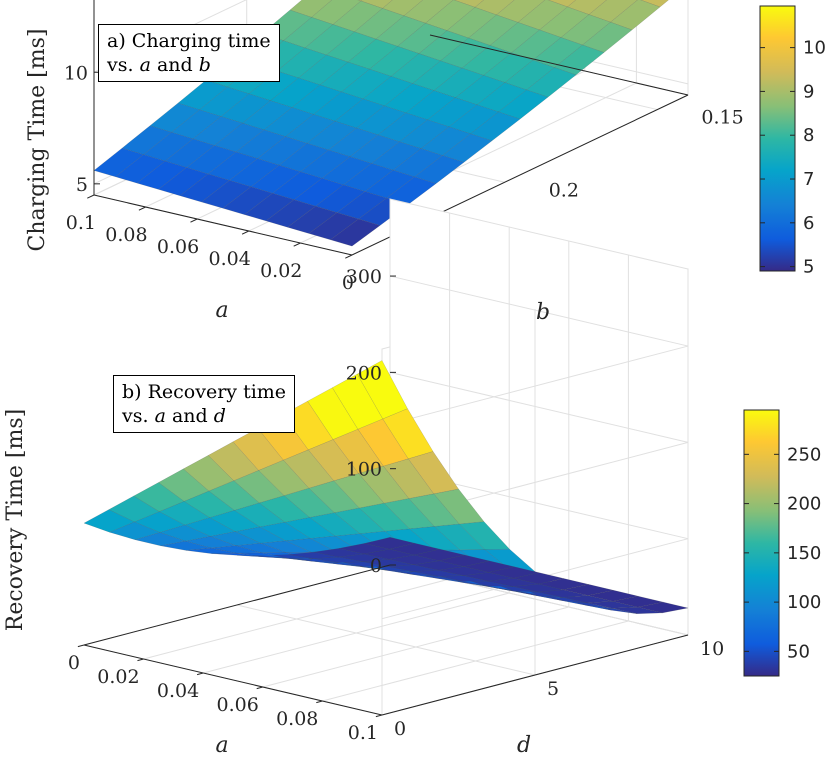  I want to click on y-tick-label: 0.15, so click(722, 118).